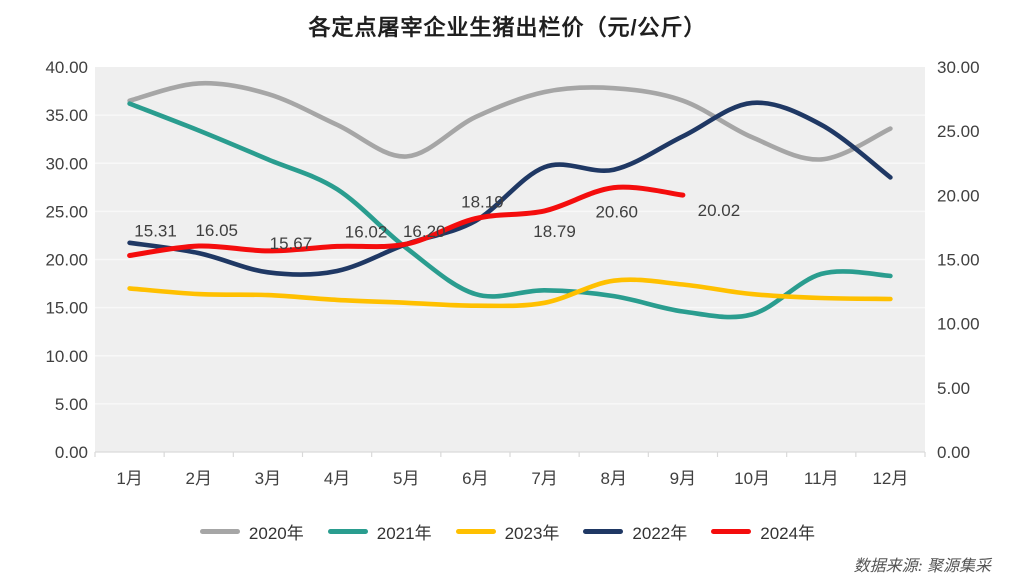 This screenshot has height=583, width=1015. Describe the element at coordinates (660, 533) in the screenshot. I see `legend-label: 2022年` at that location.